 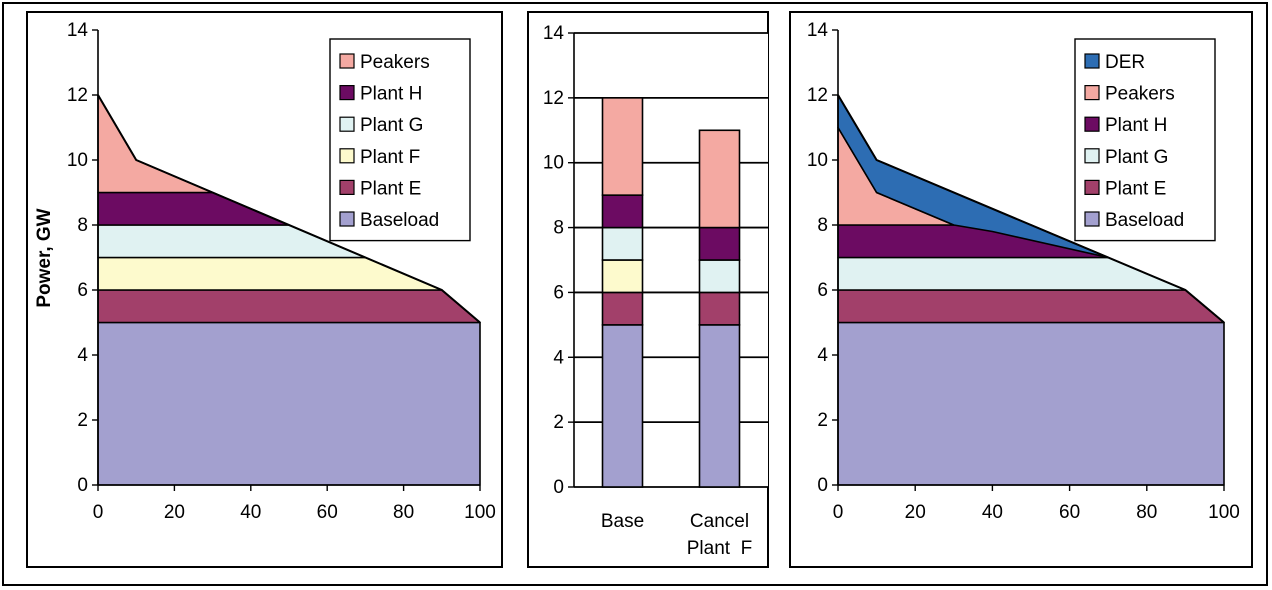 What do you see at coordinates (395, 62) in the screenshot?
I see `chart-left-legend-label: Peakers` at bounding box center [395, 62].